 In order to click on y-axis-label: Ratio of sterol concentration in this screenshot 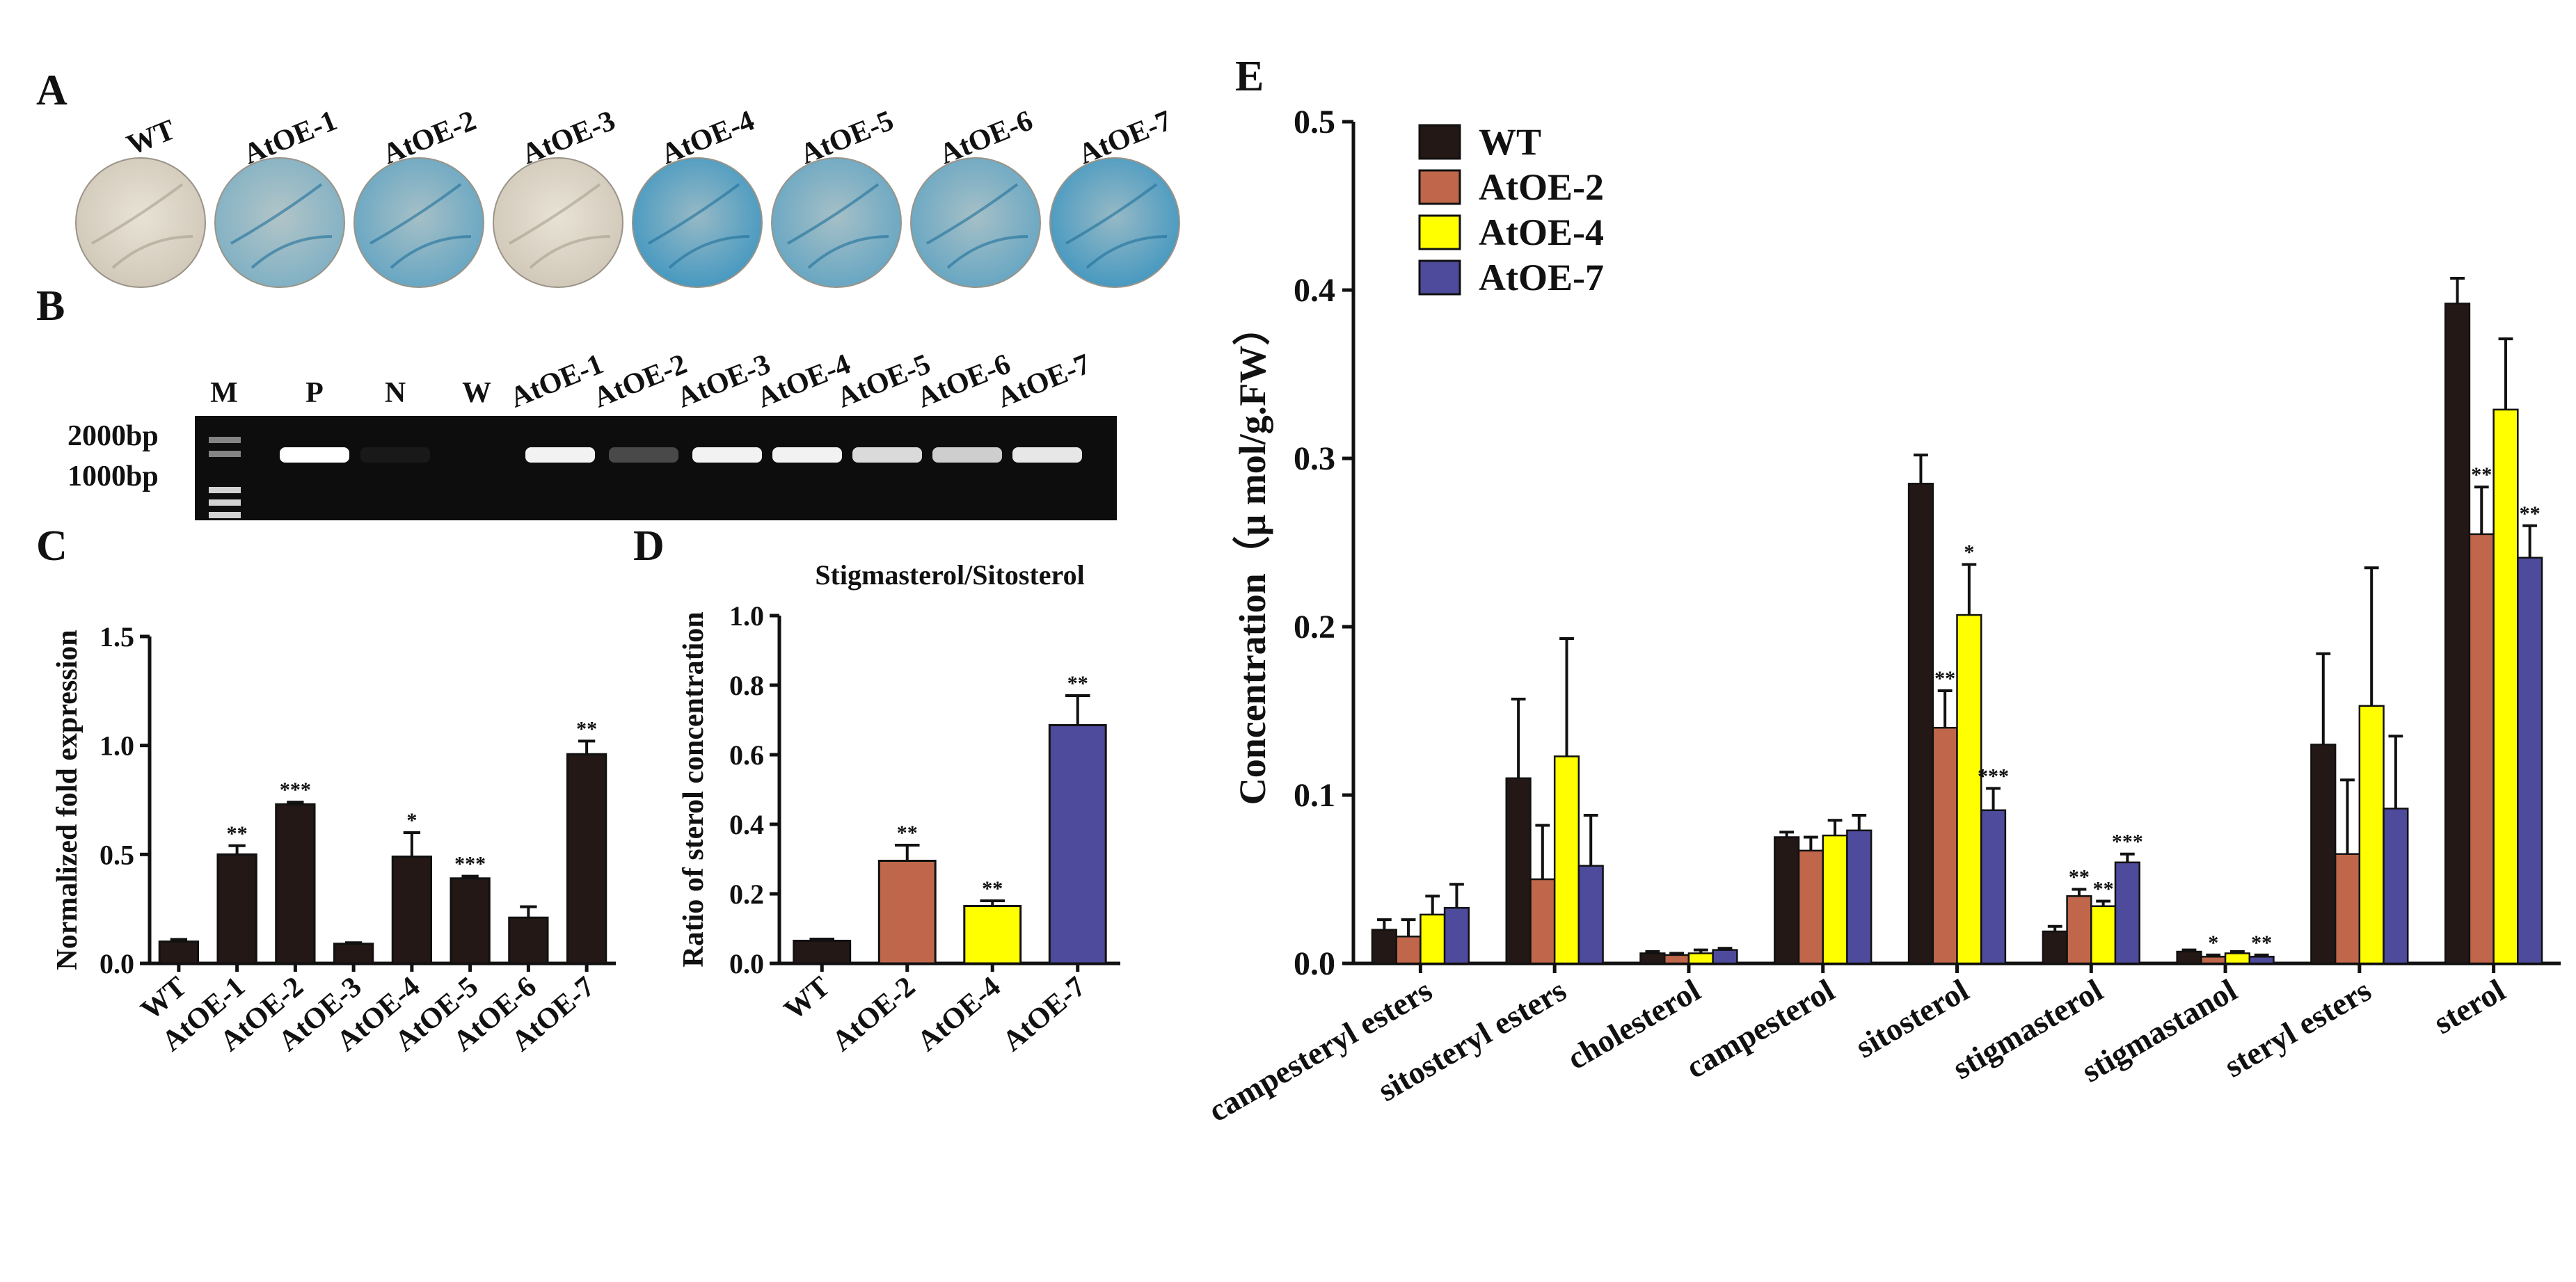, I will do `click(694, 789)`.